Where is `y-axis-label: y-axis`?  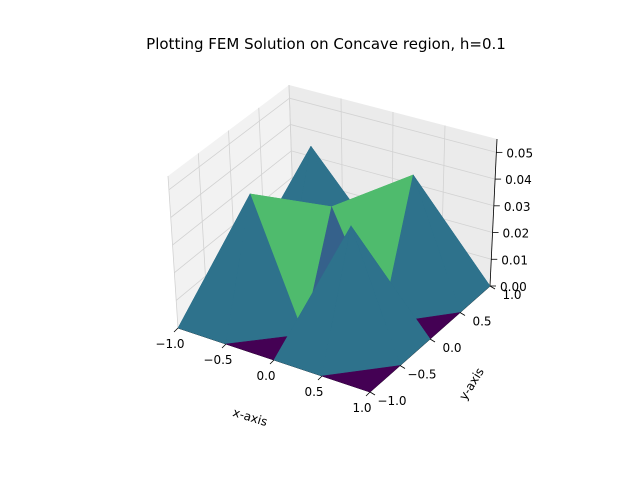 y-axis-label: y-axis is located at coordinates (471, 383).